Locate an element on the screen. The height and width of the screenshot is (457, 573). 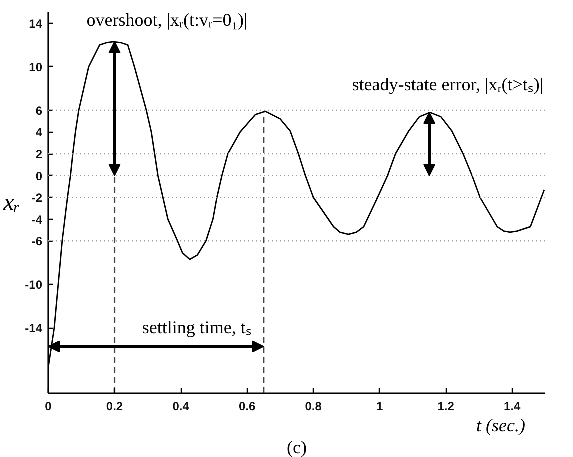
y-tick-label: -4 is located at coordinates (37, 219).